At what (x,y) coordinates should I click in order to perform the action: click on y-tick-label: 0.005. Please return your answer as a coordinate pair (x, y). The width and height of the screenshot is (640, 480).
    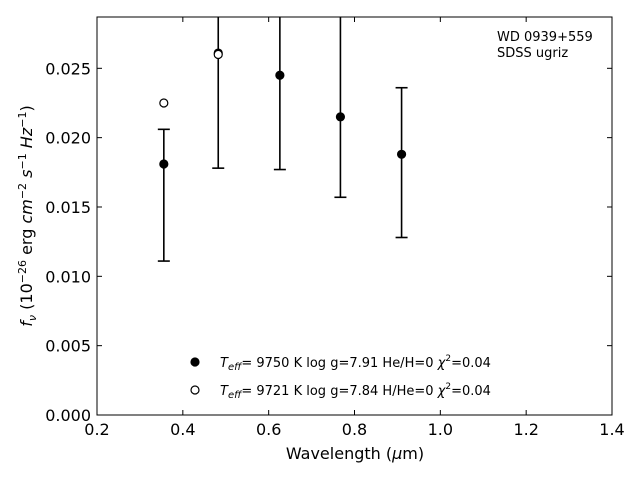
    Looking at the image, I should click on (68, 346).